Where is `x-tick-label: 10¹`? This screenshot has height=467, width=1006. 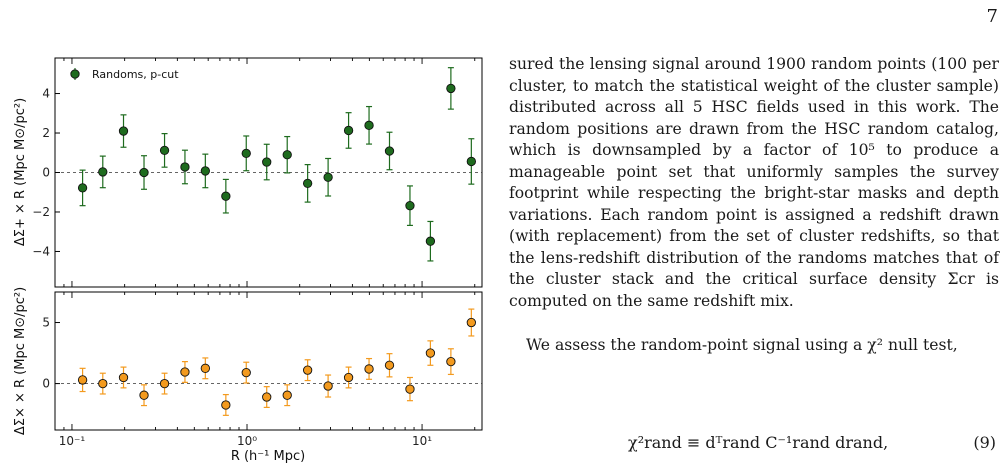 x-tick-label: 10¹ is located at coordinates (422, 441).